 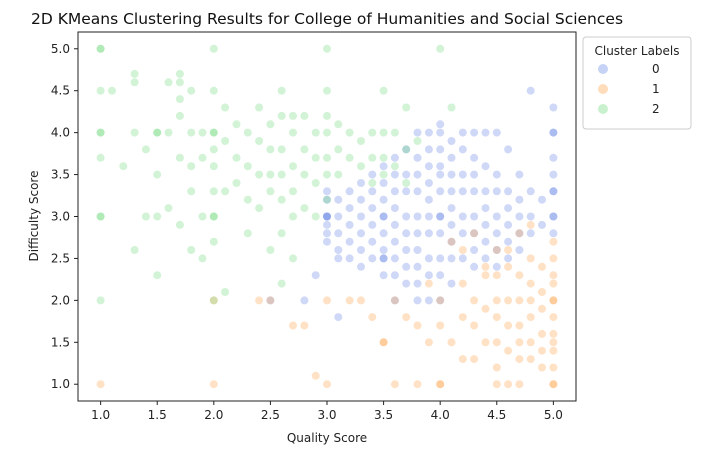 I want to click on x-tick-label: 4.5, so click(x=496, y=415).